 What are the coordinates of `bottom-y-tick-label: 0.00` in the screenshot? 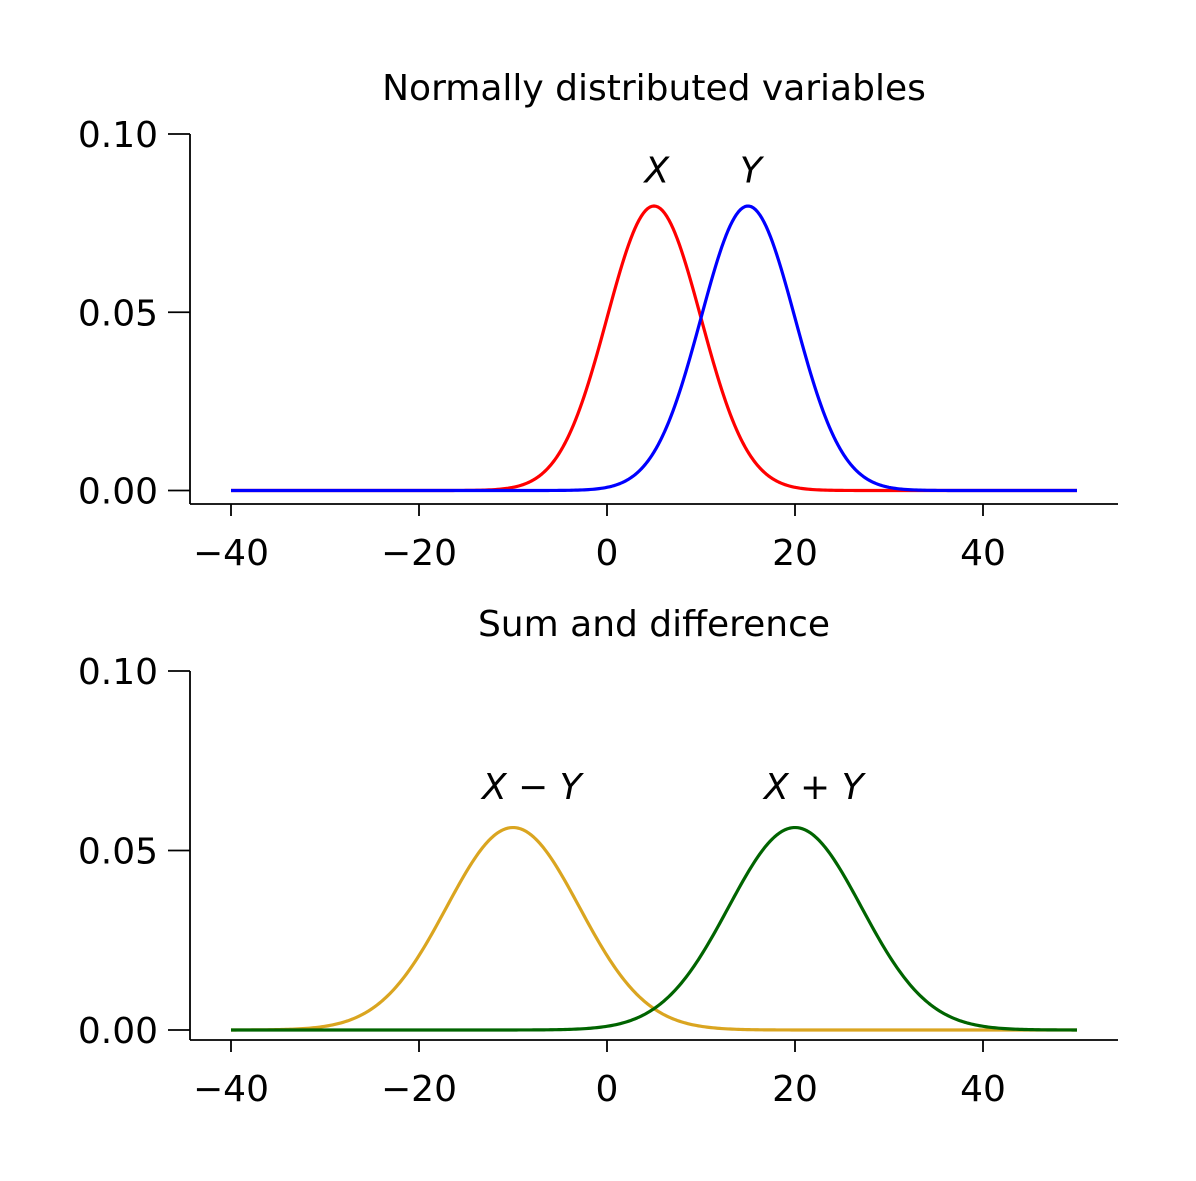 It's located at (118, 1031).